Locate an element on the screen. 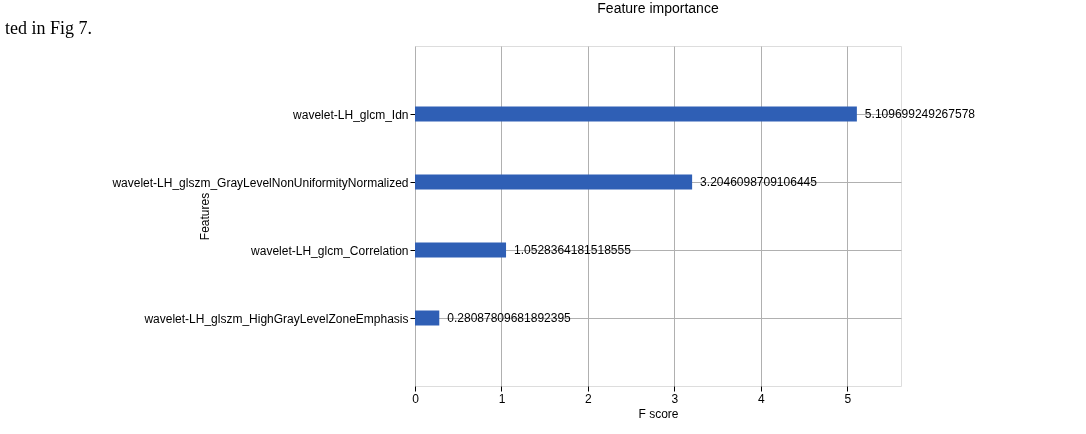  y-tick-label: wavelet-LH_glszm_HighGrayLevelZoneEmphasis is located at coordinates (276, 318).